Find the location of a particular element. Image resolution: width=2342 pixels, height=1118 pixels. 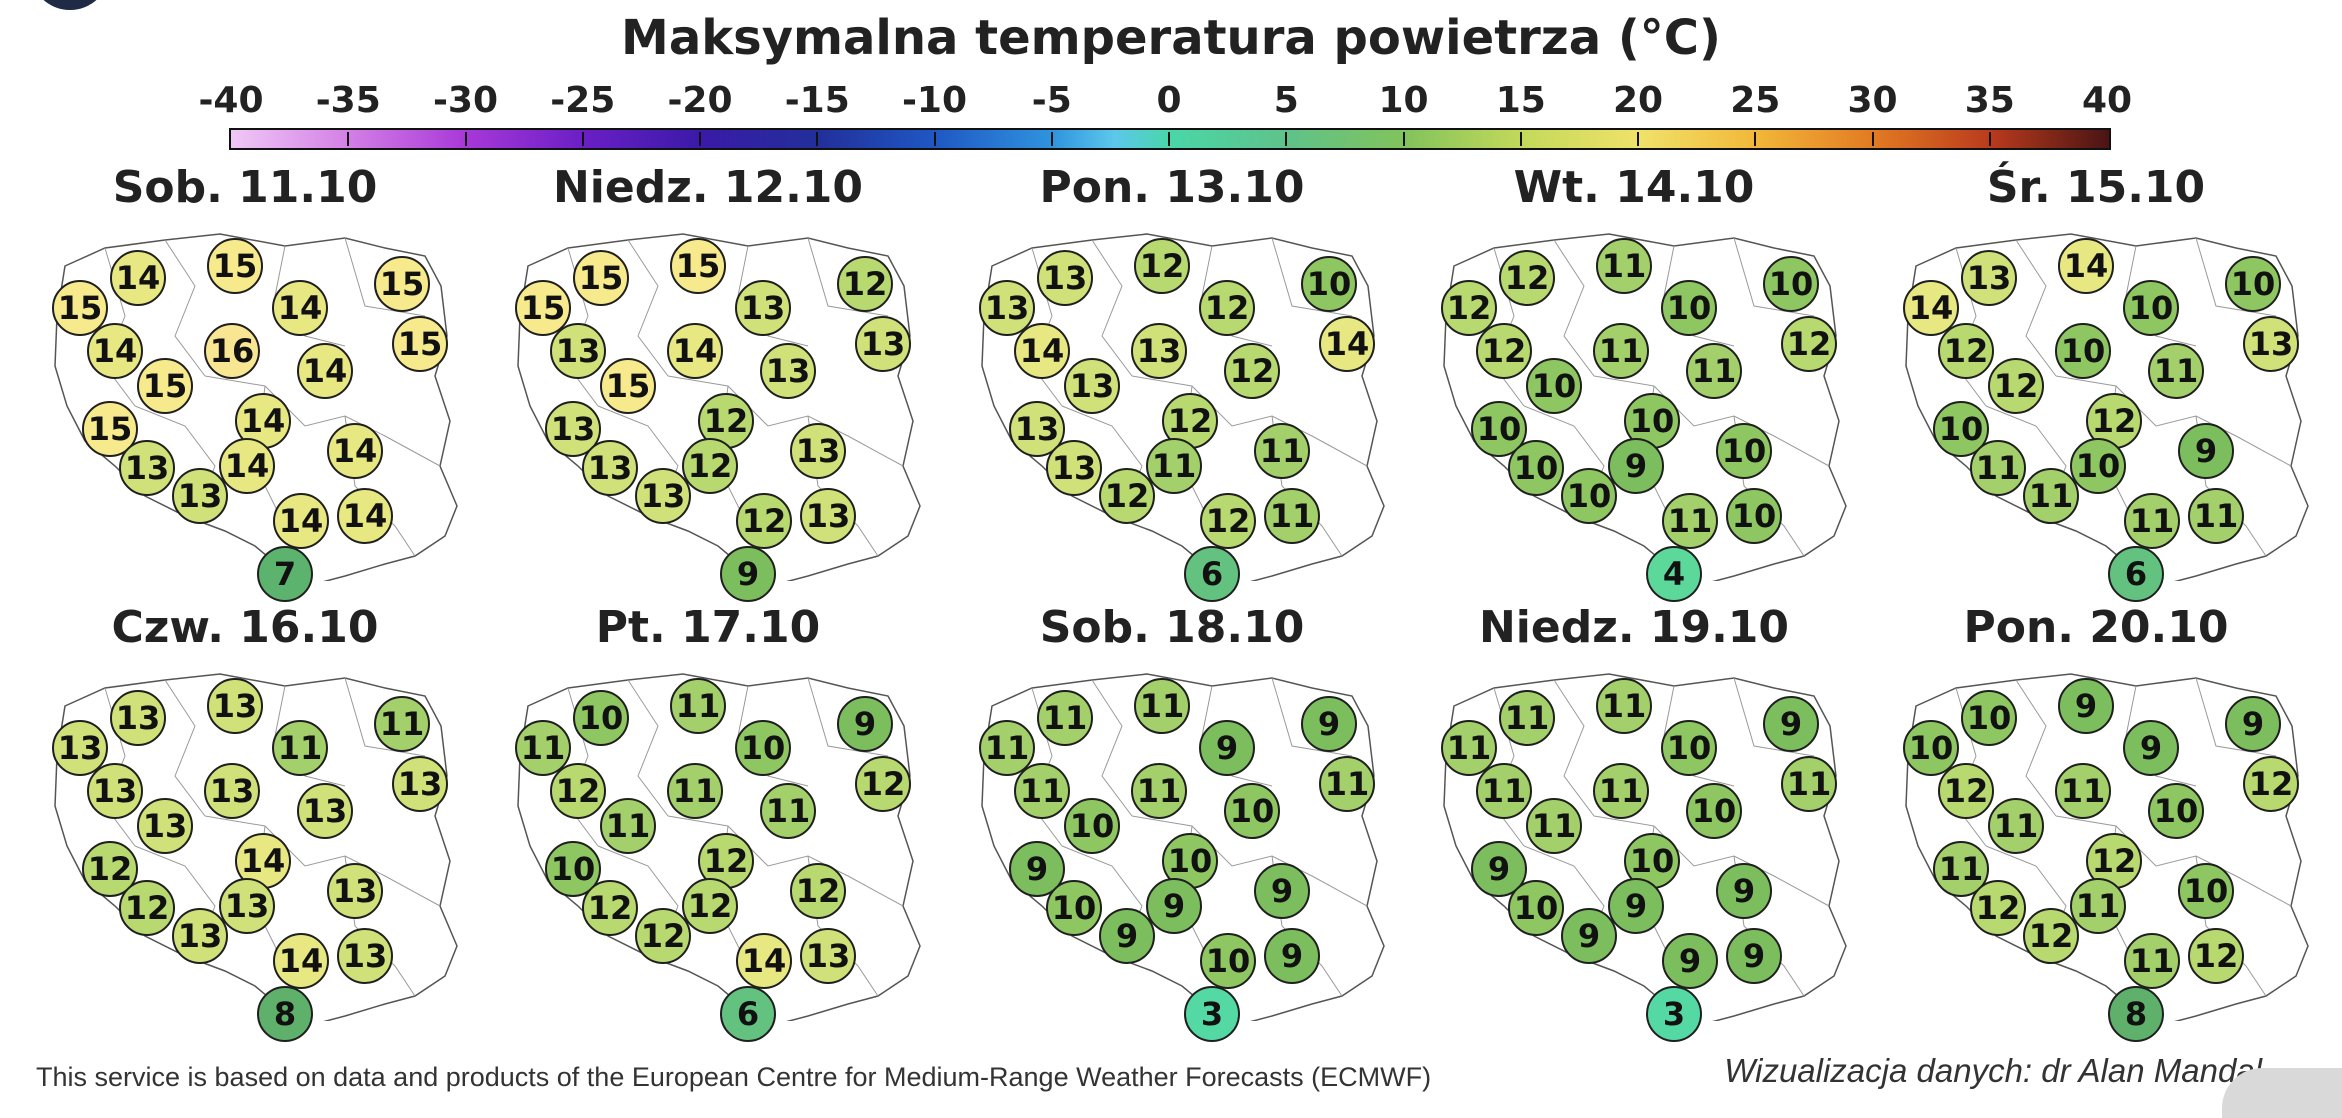

colorbar-tick-label: 15 is located at coordinates (1520, 100).